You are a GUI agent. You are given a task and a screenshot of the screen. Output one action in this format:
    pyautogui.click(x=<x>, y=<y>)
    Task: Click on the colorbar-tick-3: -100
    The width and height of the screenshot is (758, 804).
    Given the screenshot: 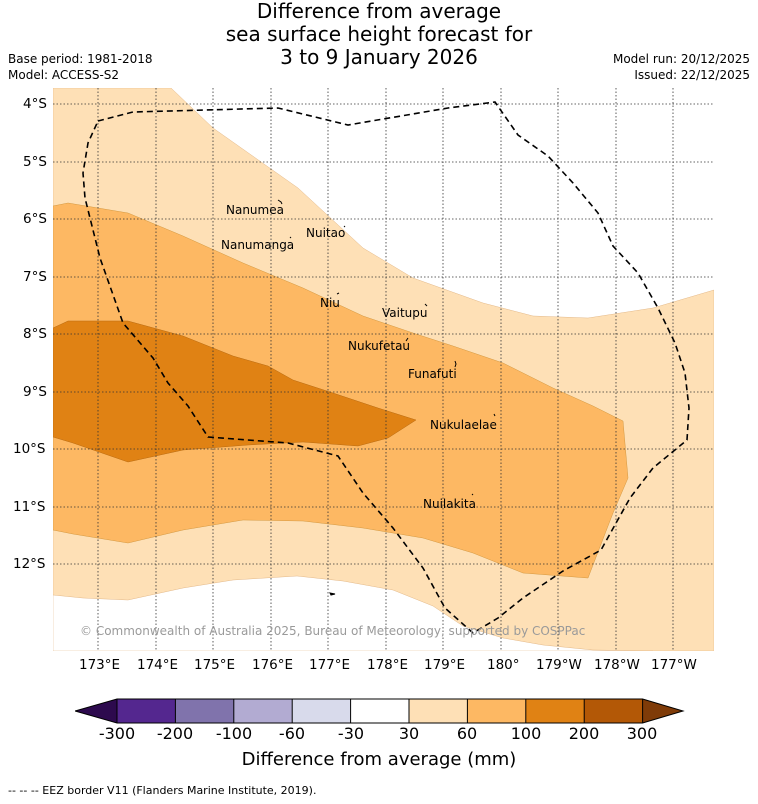 What is the action you would take?
    pyautogui.click(x=234, y=733)
    